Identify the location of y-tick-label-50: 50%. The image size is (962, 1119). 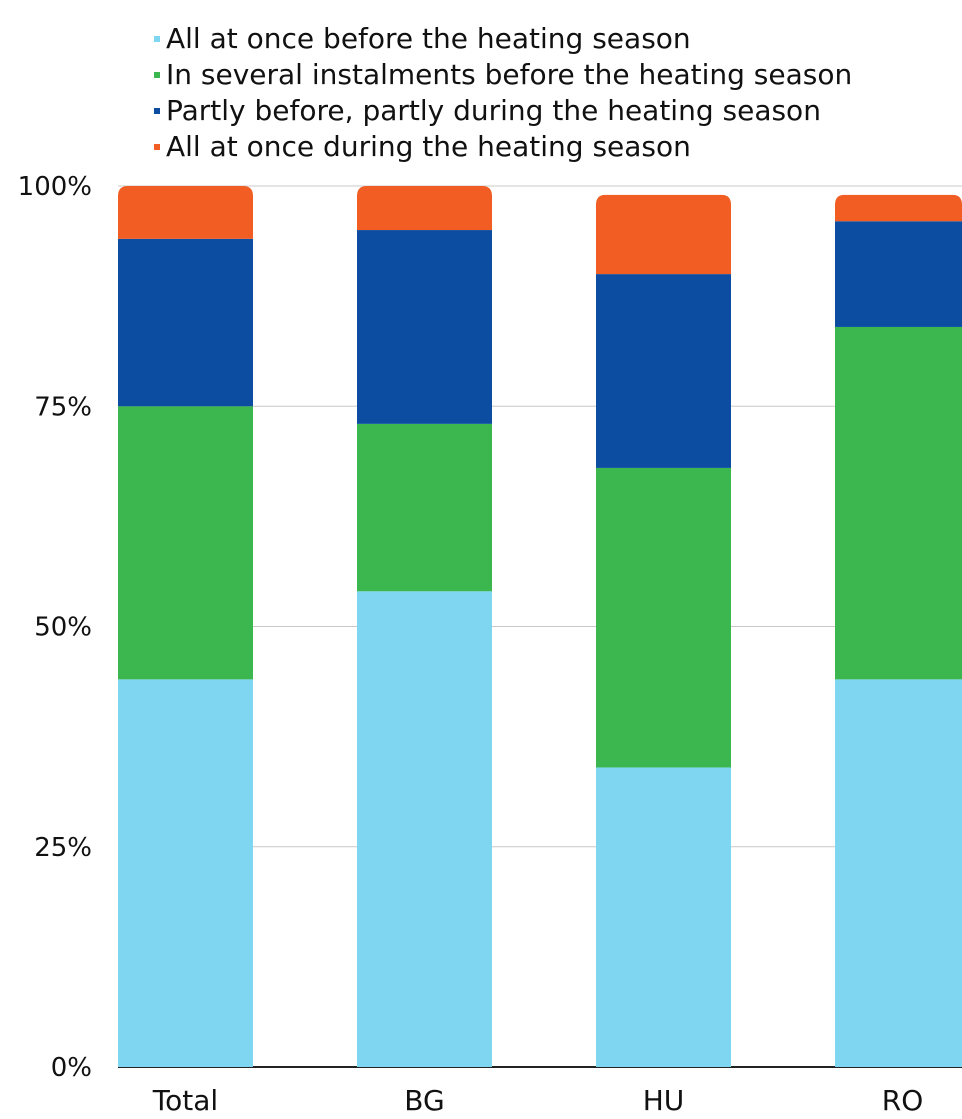
(63, 628).